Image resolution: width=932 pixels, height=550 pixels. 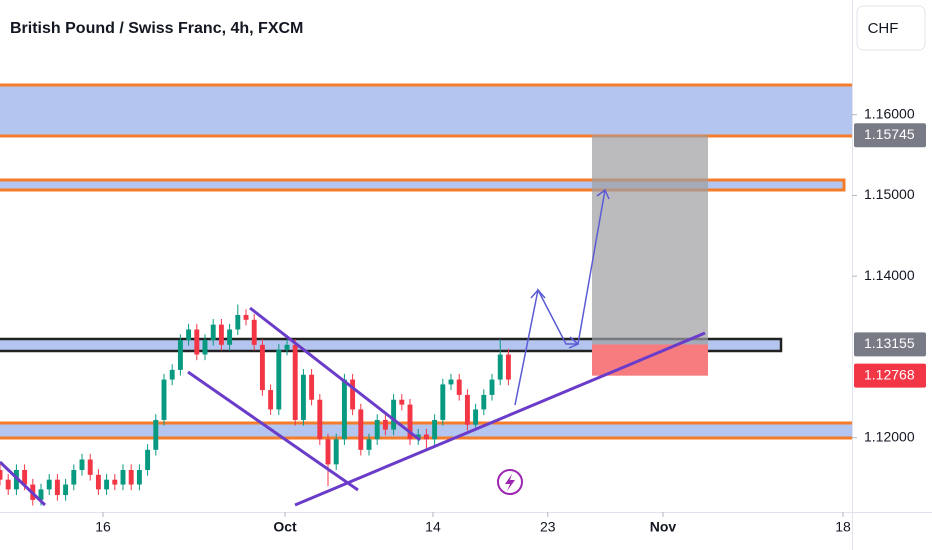 I want to click on x-tick-label: 18, so click(x=843, y=527).